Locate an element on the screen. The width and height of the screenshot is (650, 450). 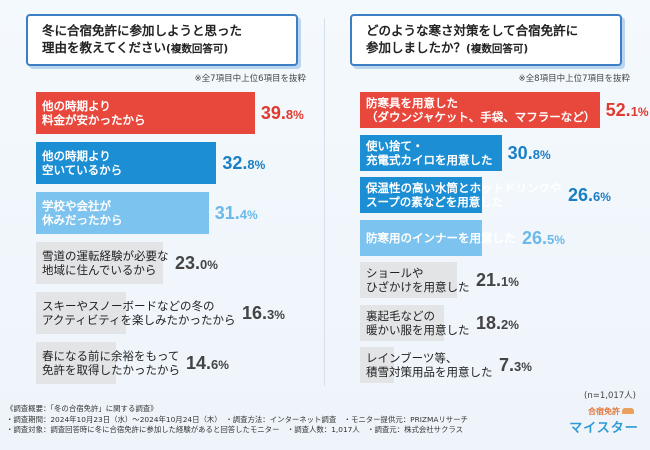
bar-label: ショールや ひざかけを用意した is located at coordinates (418, 280).